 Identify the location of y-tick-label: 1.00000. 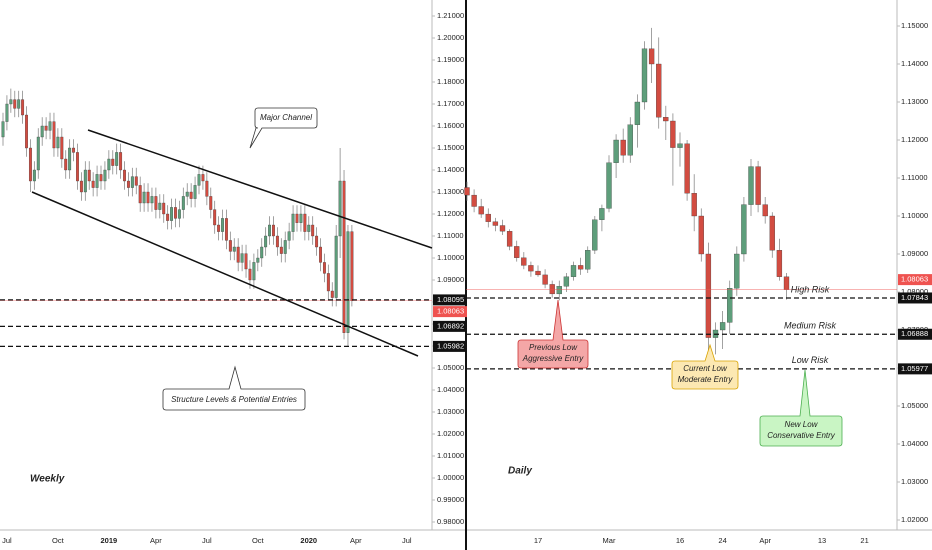
(450, 477).